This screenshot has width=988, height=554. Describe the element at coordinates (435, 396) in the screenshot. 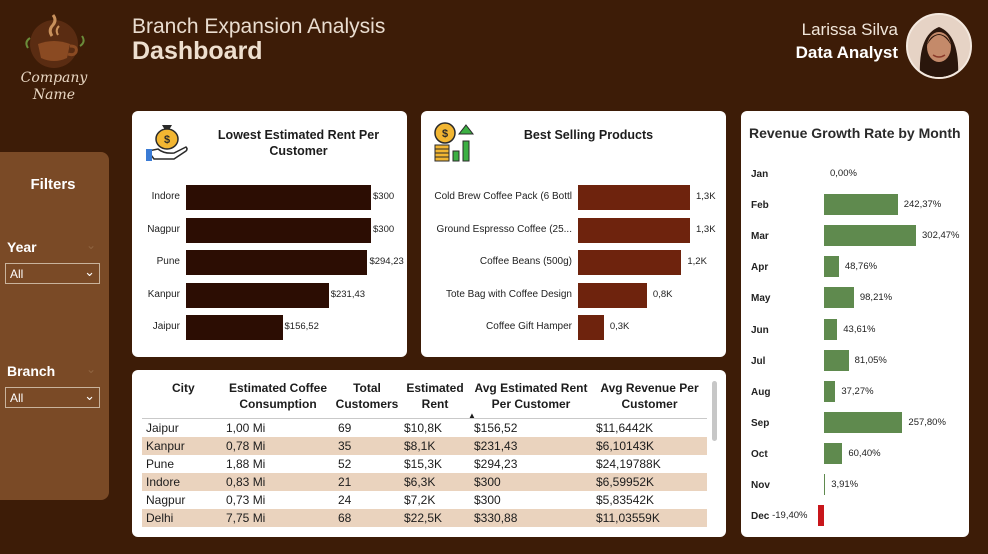

I see `col-header-rent: Estimated Rent` at that location.